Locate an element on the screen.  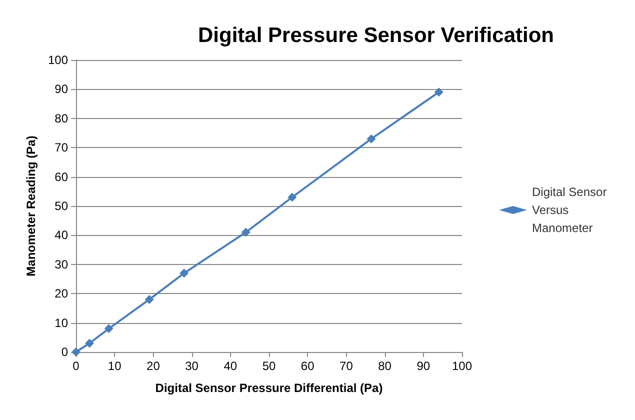
x-tick-label: 40 is located at coordinates (231, 366).